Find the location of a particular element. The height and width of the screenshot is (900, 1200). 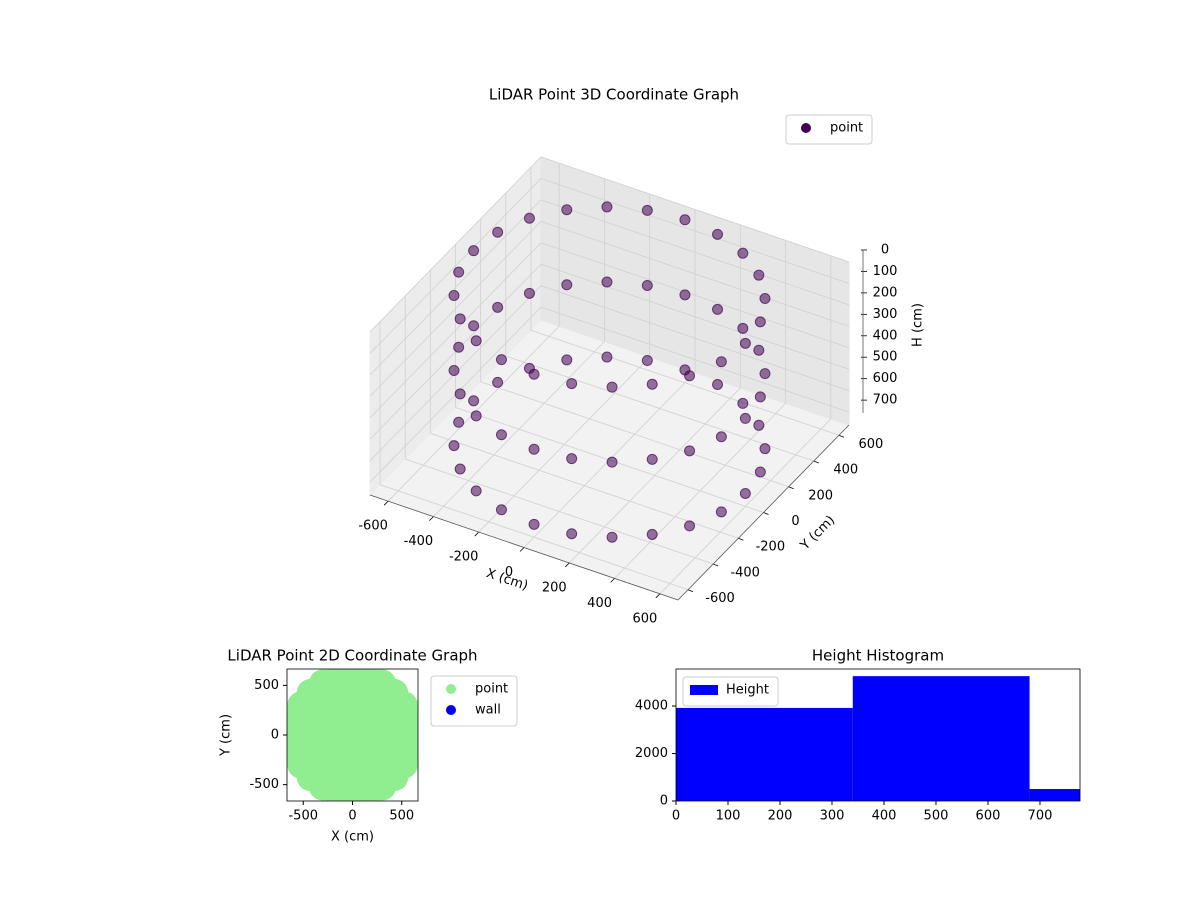

z-tick-label: 100 is located at coordinates (885, 271).